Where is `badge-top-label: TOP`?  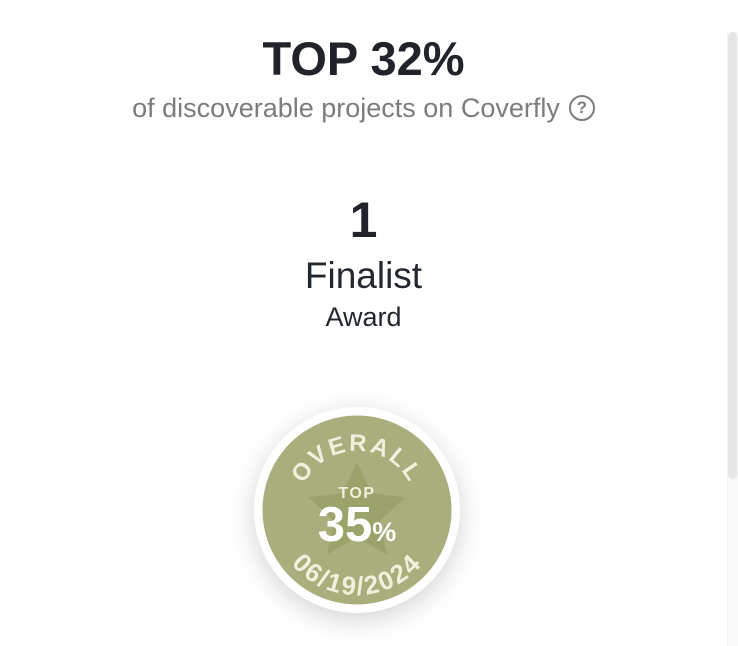
badge-top-label: TOP is located at coordinates (356, 493).